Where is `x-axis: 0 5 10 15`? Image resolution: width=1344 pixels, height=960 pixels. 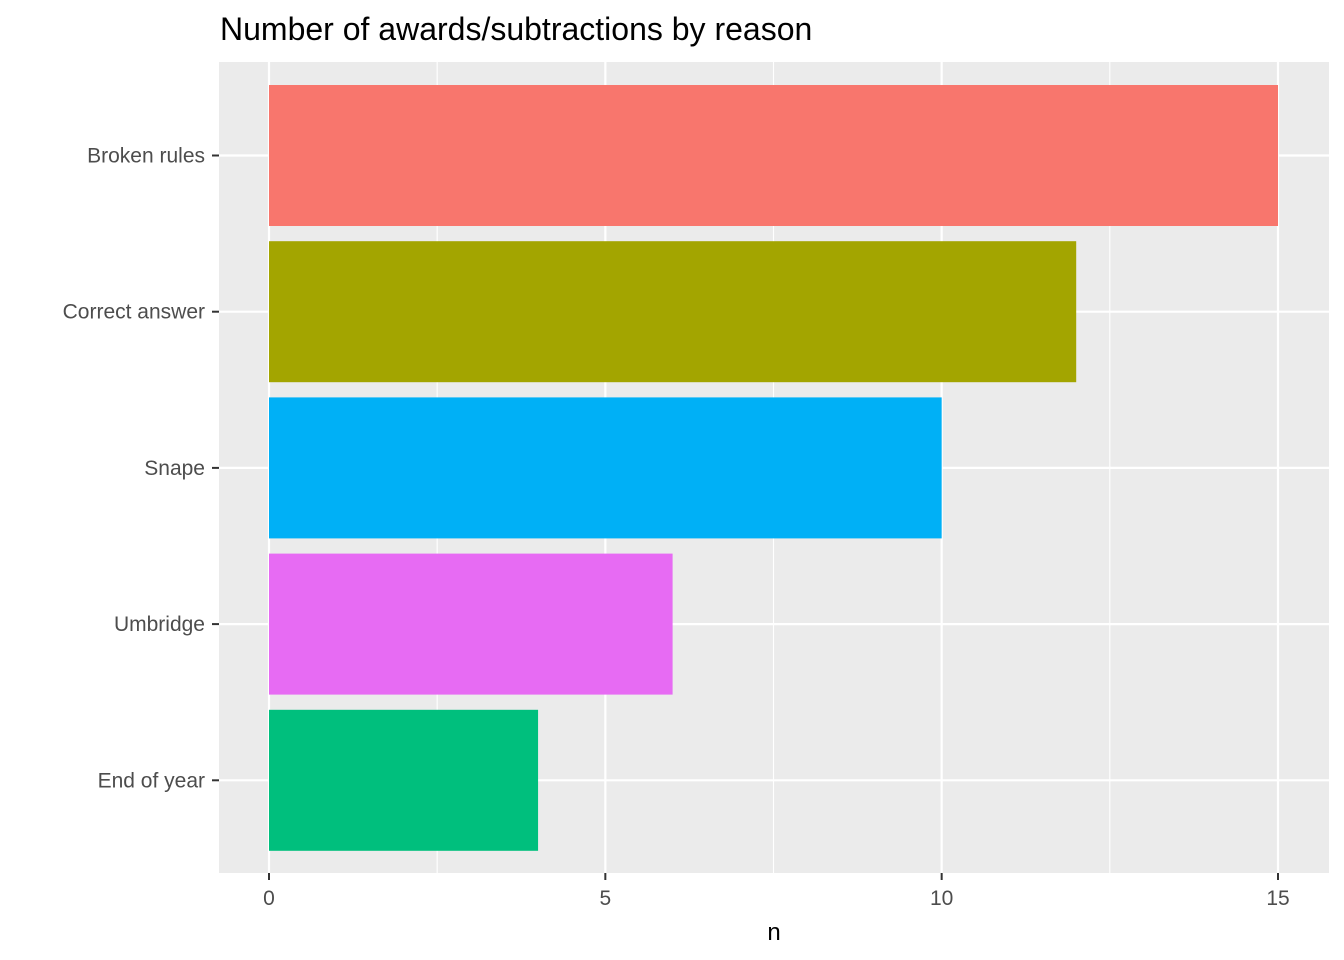
x-axis: 0 5 10 15 is located at coordinates (776, 891).